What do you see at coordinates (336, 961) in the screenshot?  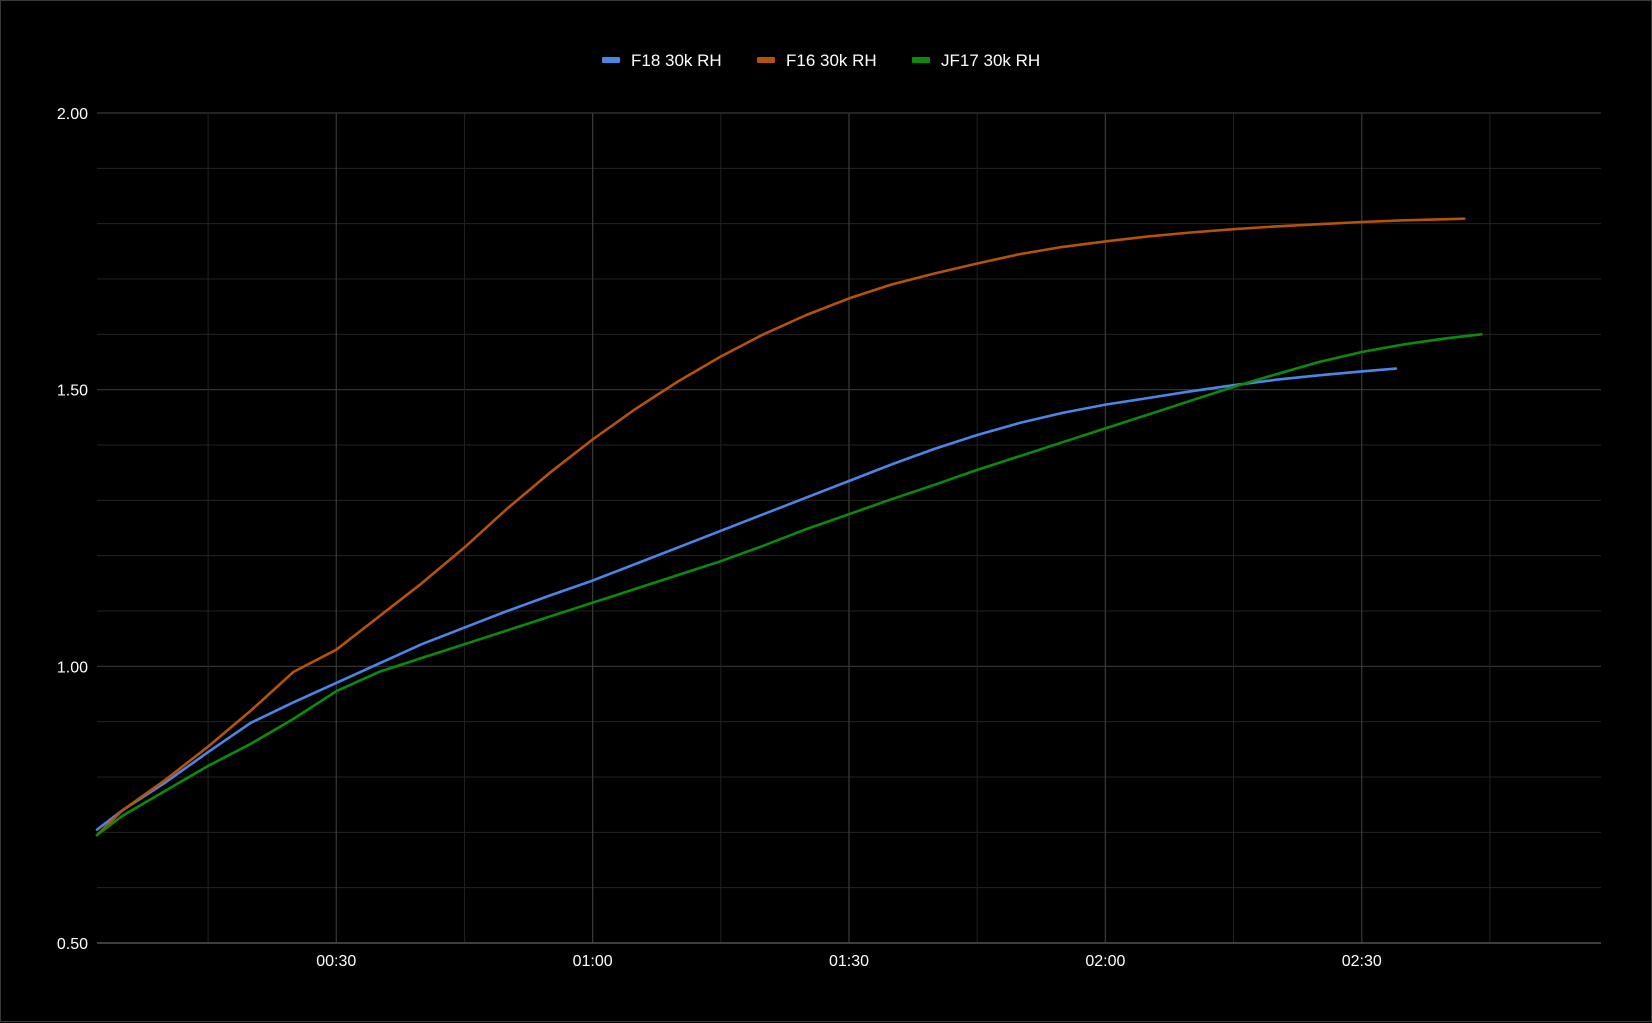 I see `x-tick-label: 00:30` at bounding box center [336, 961].